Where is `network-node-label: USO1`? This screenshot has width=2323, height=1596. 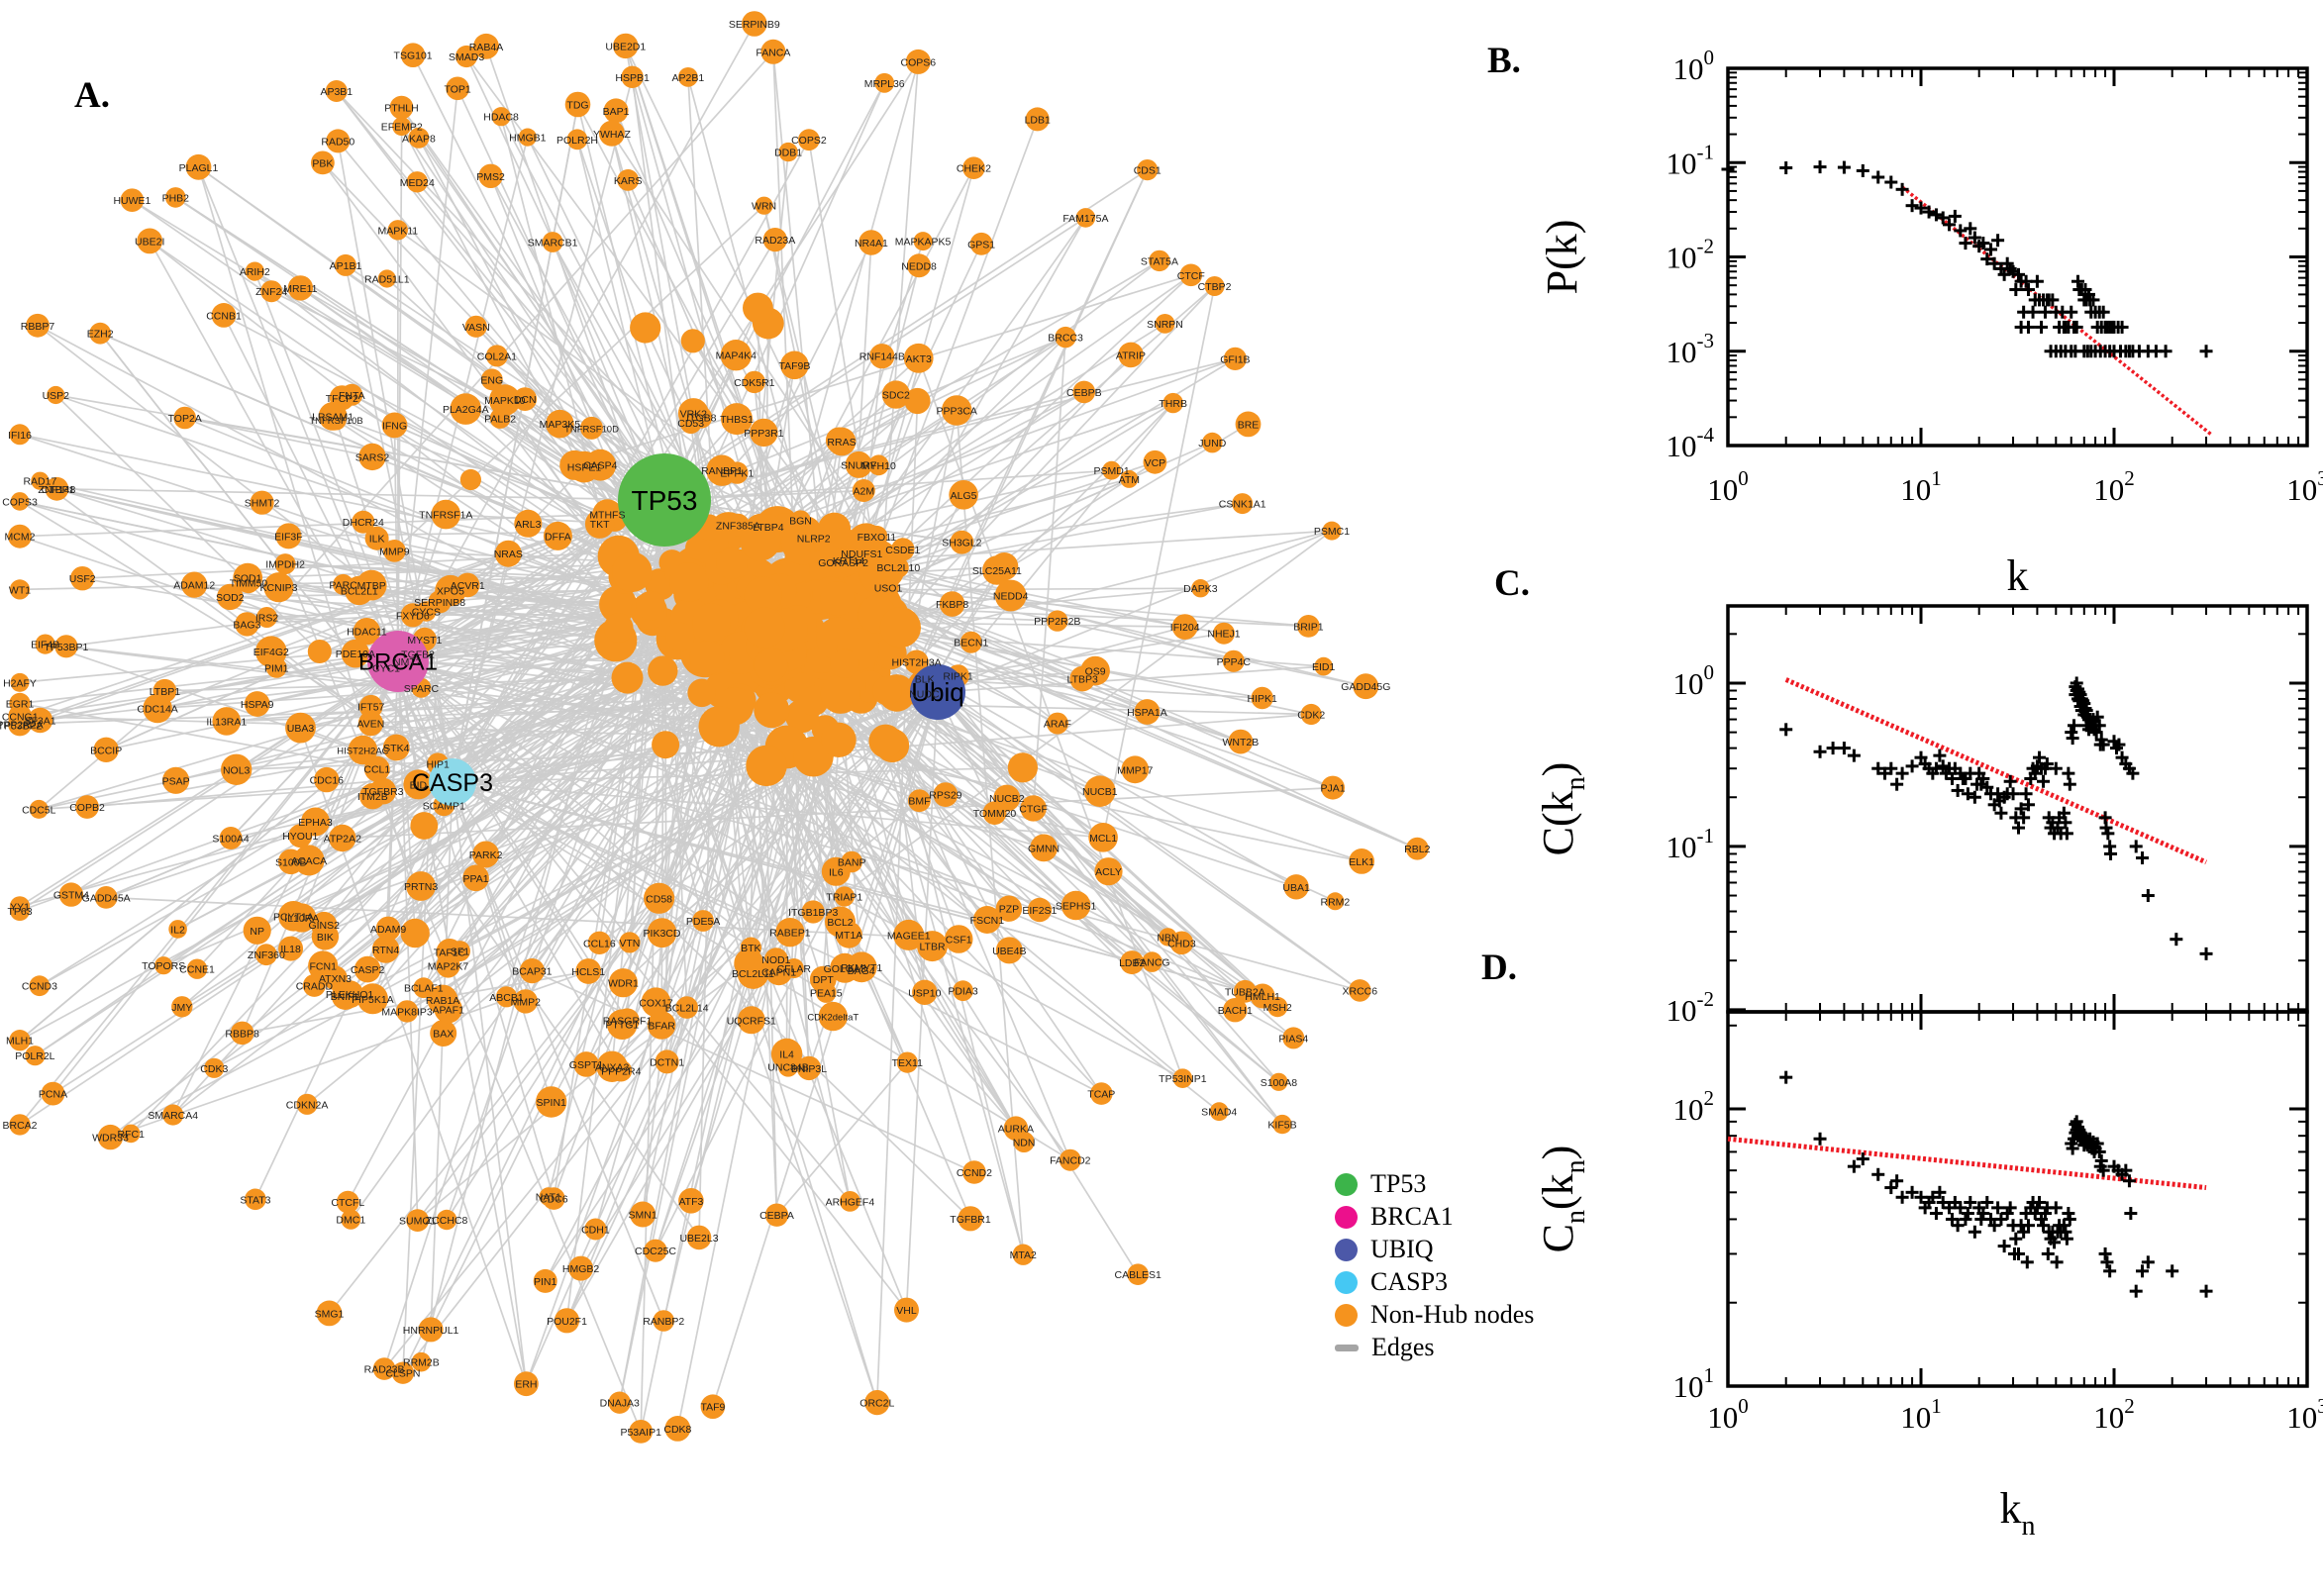 network-node-label: USO1 is located at coordinates (889, 588).